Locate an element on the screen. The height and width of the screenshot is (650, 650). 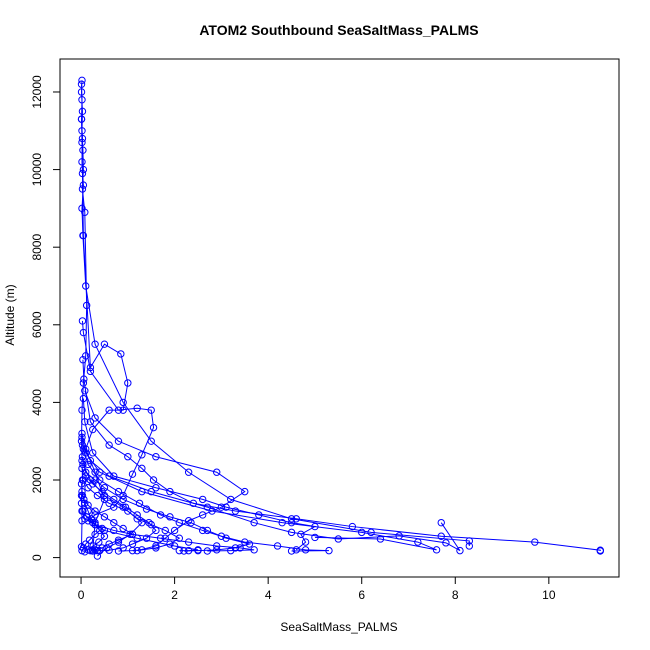
y-axis-label: Altitude (m) is located at coordinates (10, 314).